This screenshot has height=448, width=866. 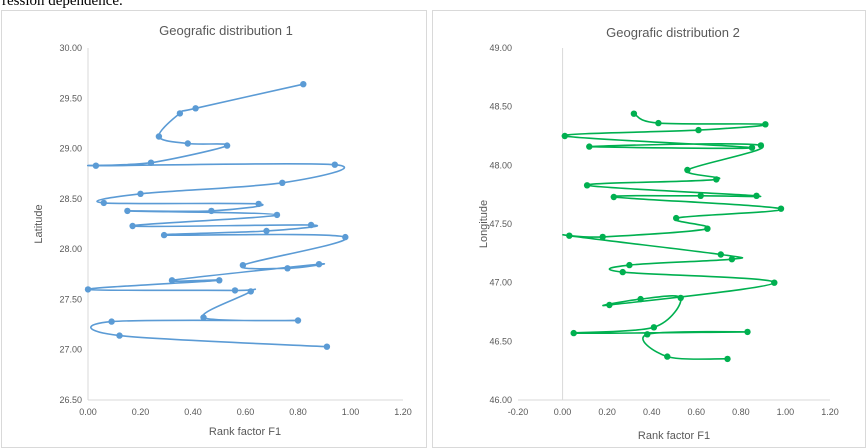 What do you see at coordinates (518, 412) in the screenshot?
I see `x-tick-label: -0.20` at bounding box center [518, 412].